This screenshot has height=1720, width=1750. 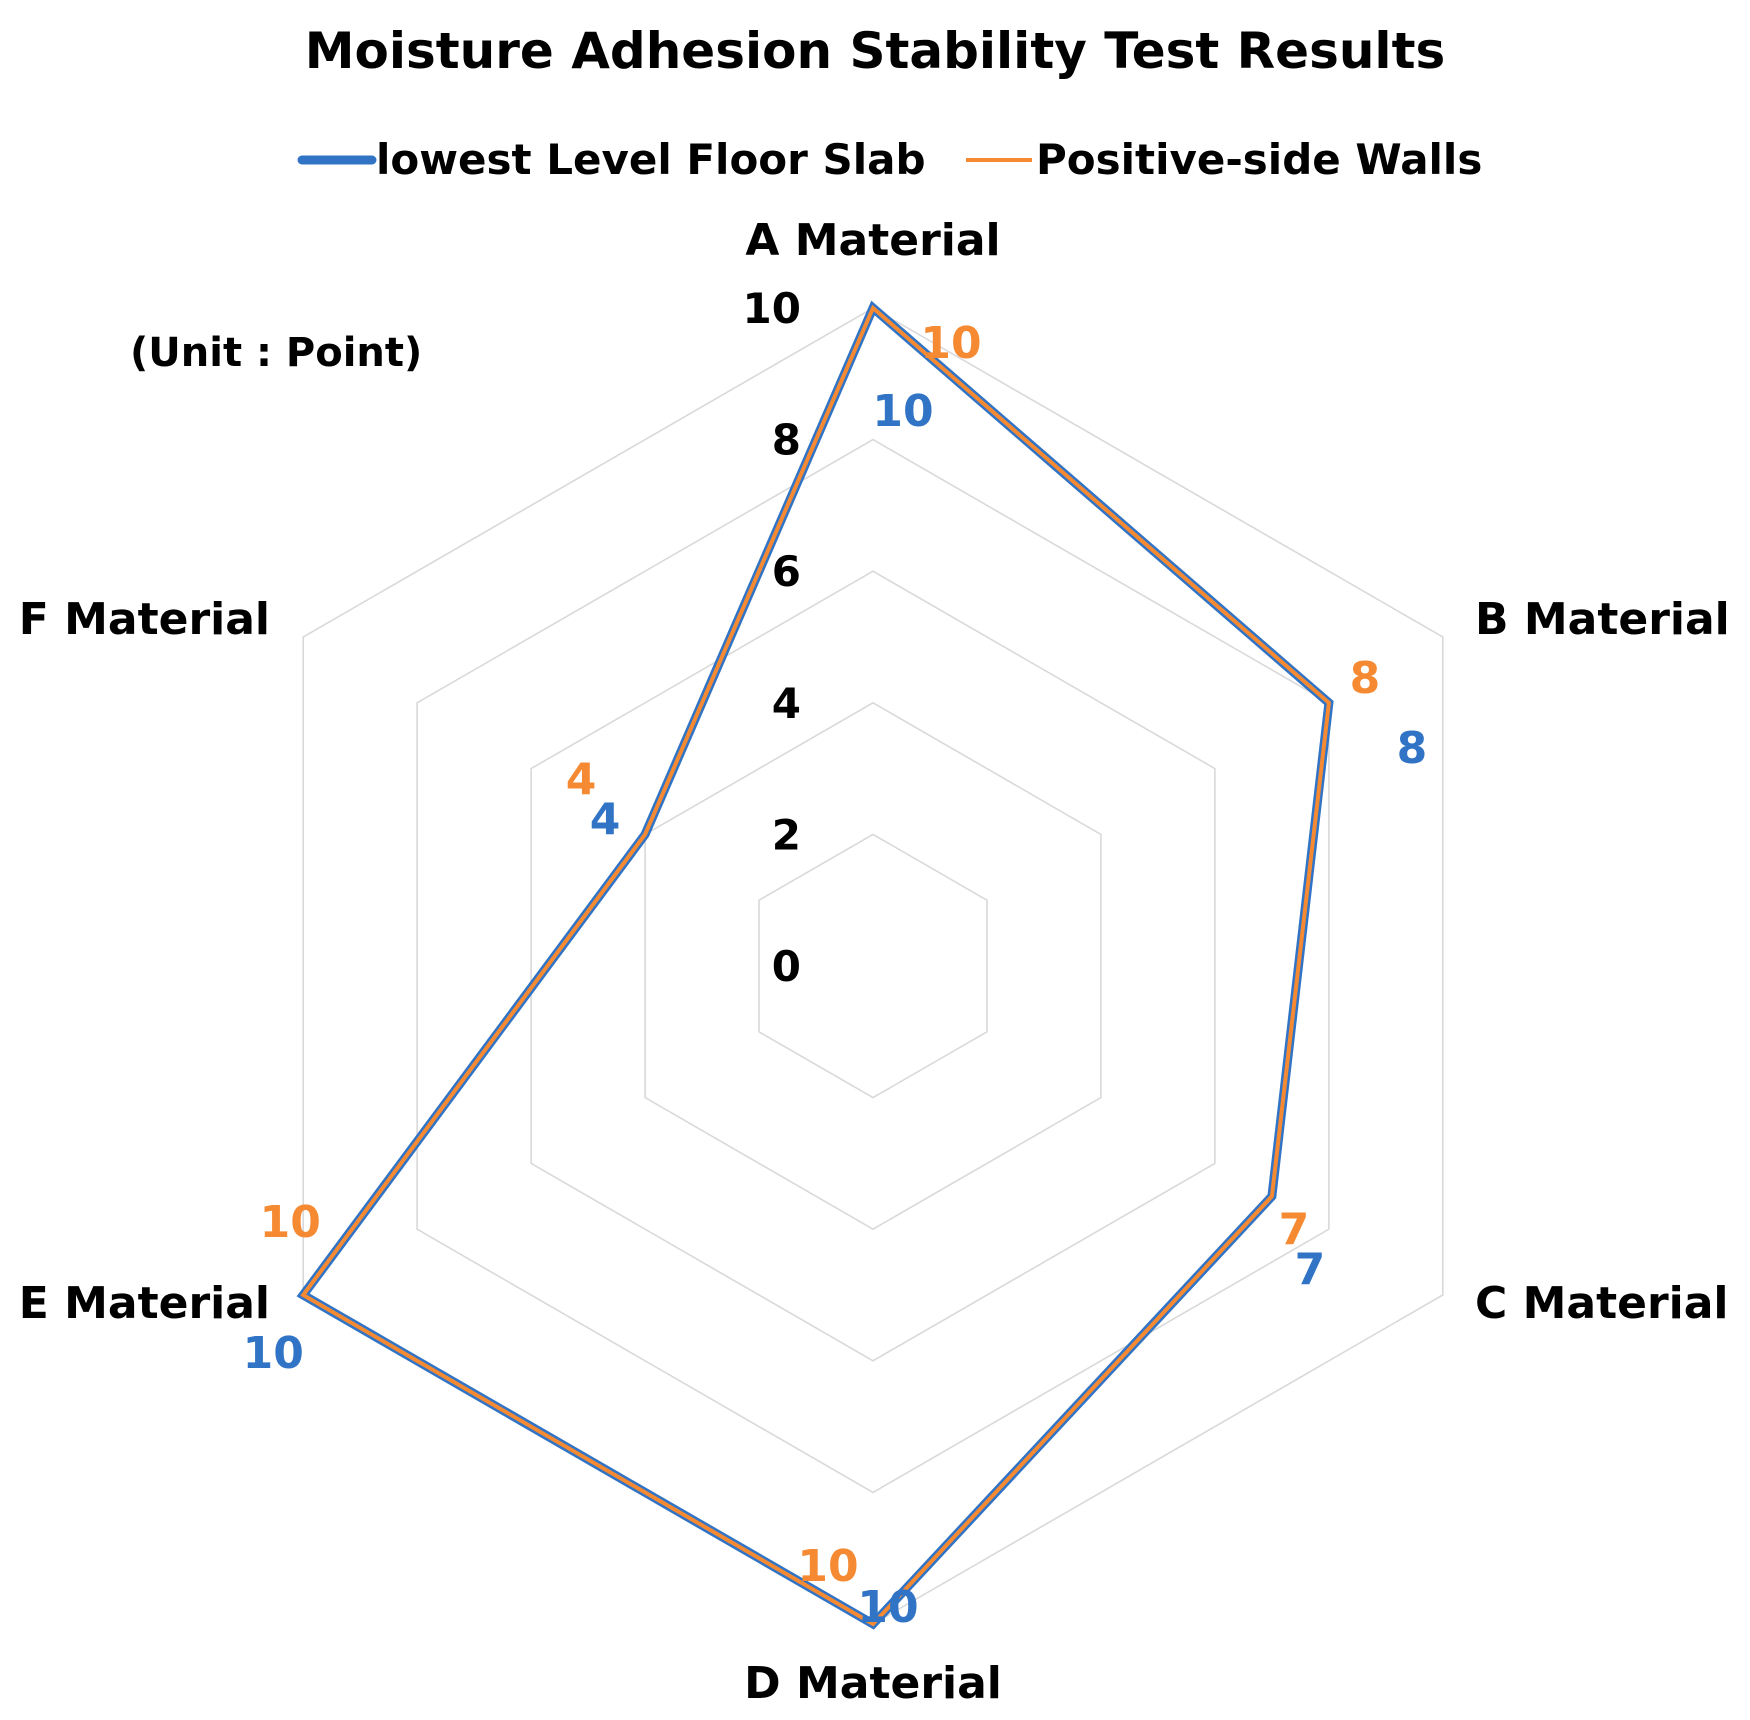 What do you see at coordinates (1310, 1269) in the screenshot?
I see `data-label-series-1: 7` at bounding box center [1310, 1269].